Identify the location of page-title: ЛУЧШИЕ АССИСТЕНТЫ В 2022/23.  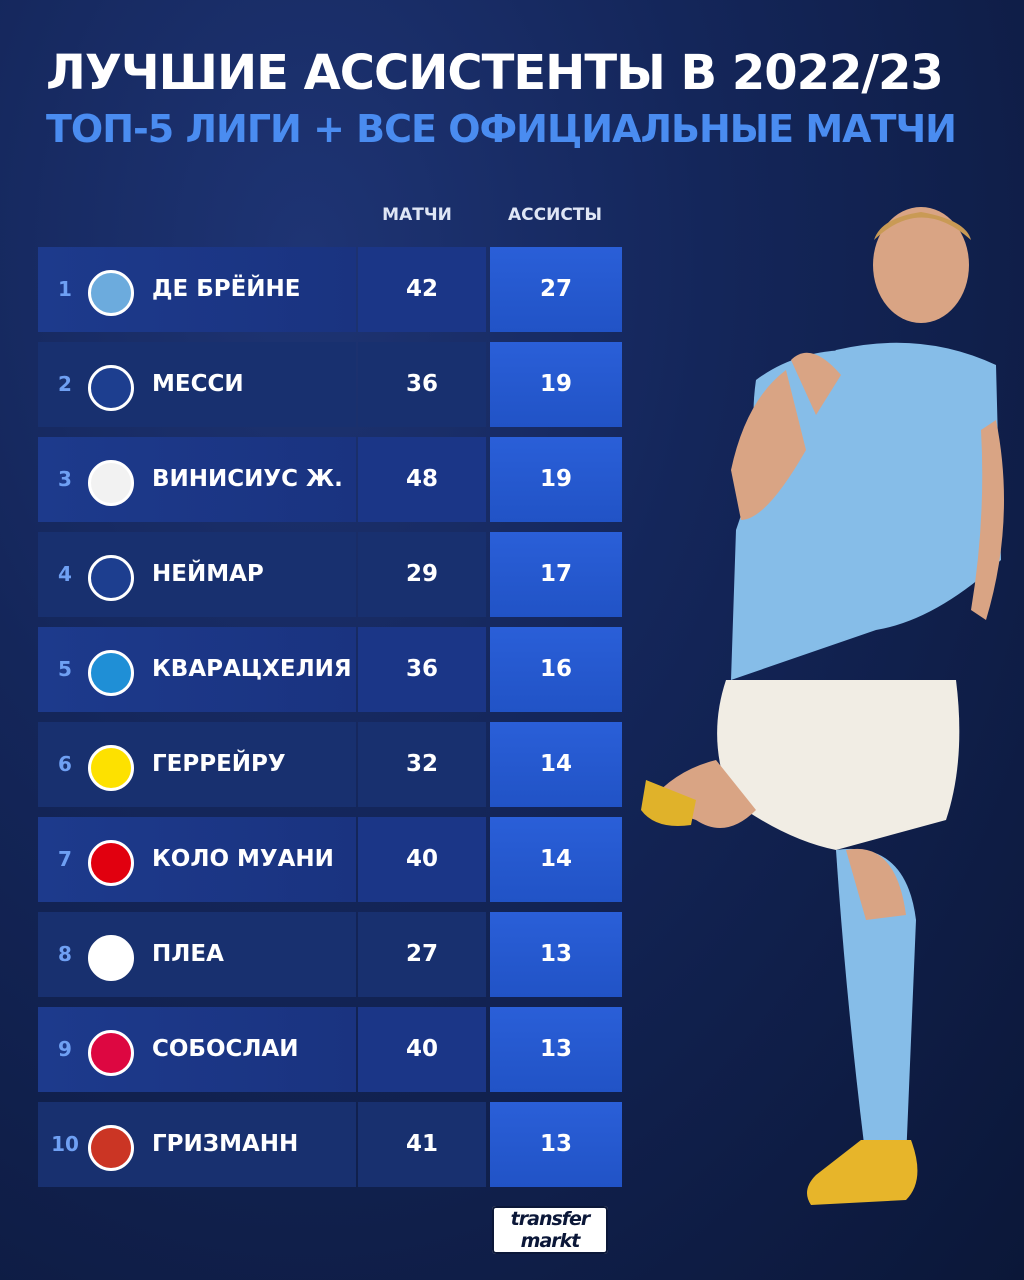
(495, 73).